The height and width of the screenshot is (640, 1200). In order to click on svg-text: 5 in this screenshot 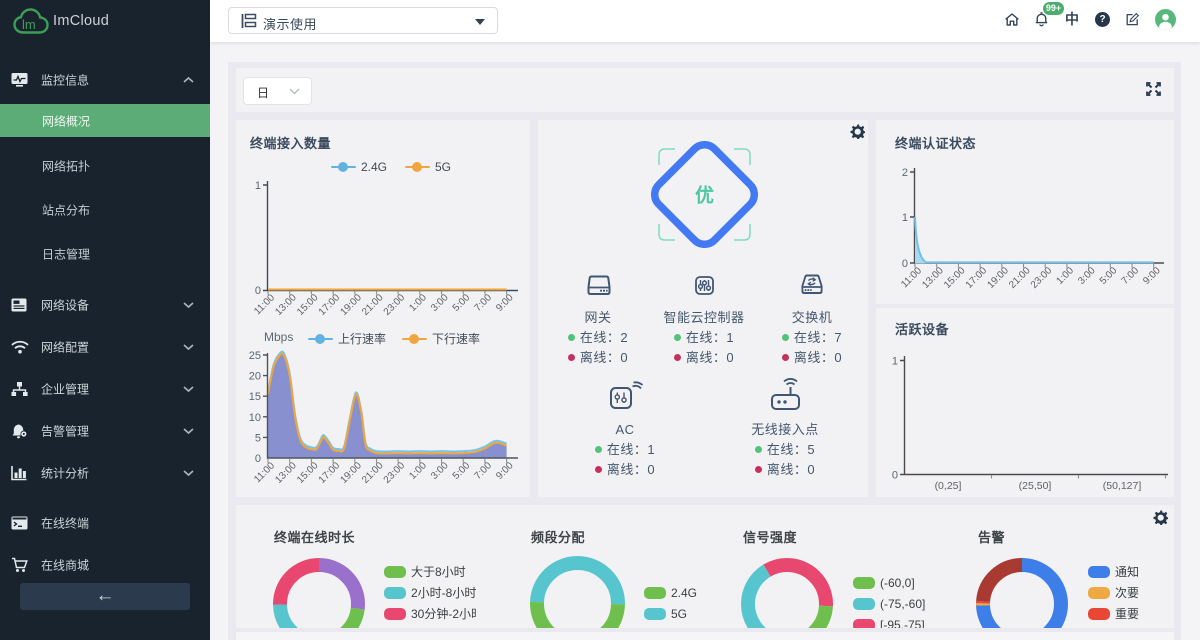, I will do `click(258, 438)`.